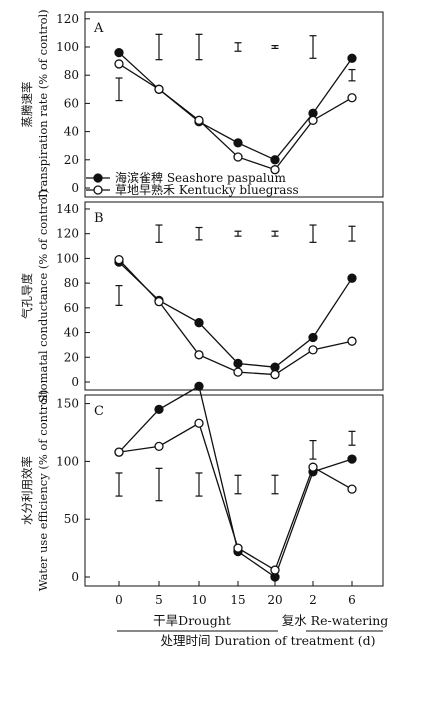 Image resolution: width=437 pixels, height=701 pixels. Describe the element at coordinates (98, 28) in the screenshot. I see `panel-label: A` at that location.